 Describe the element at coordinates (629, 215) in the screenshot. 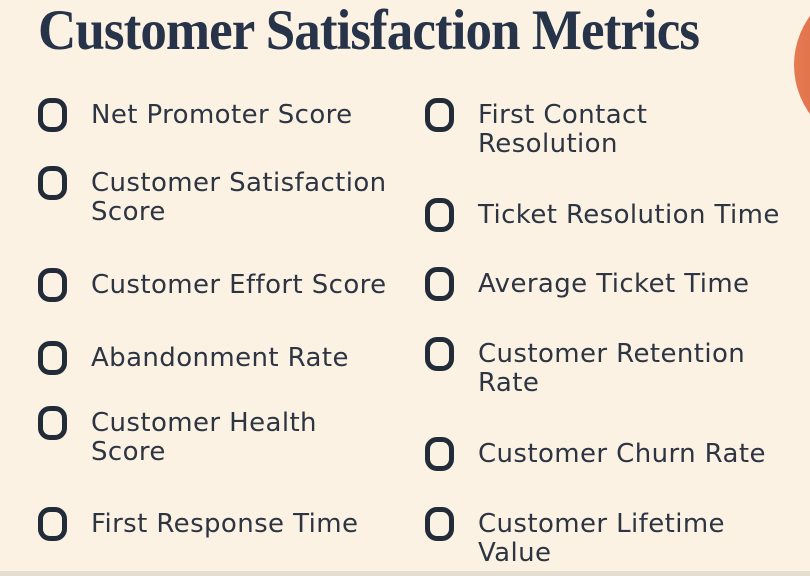

I see `checklist-item-label: Ticket Resolution Time` at that location.